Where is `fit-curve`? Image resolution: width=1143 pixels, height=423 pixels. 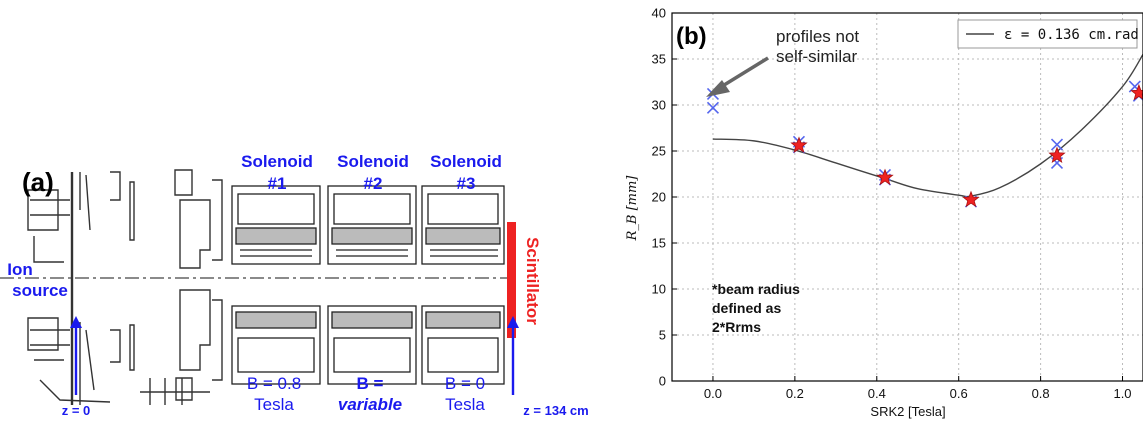
fit-curve is located at coordinates (927, 126).